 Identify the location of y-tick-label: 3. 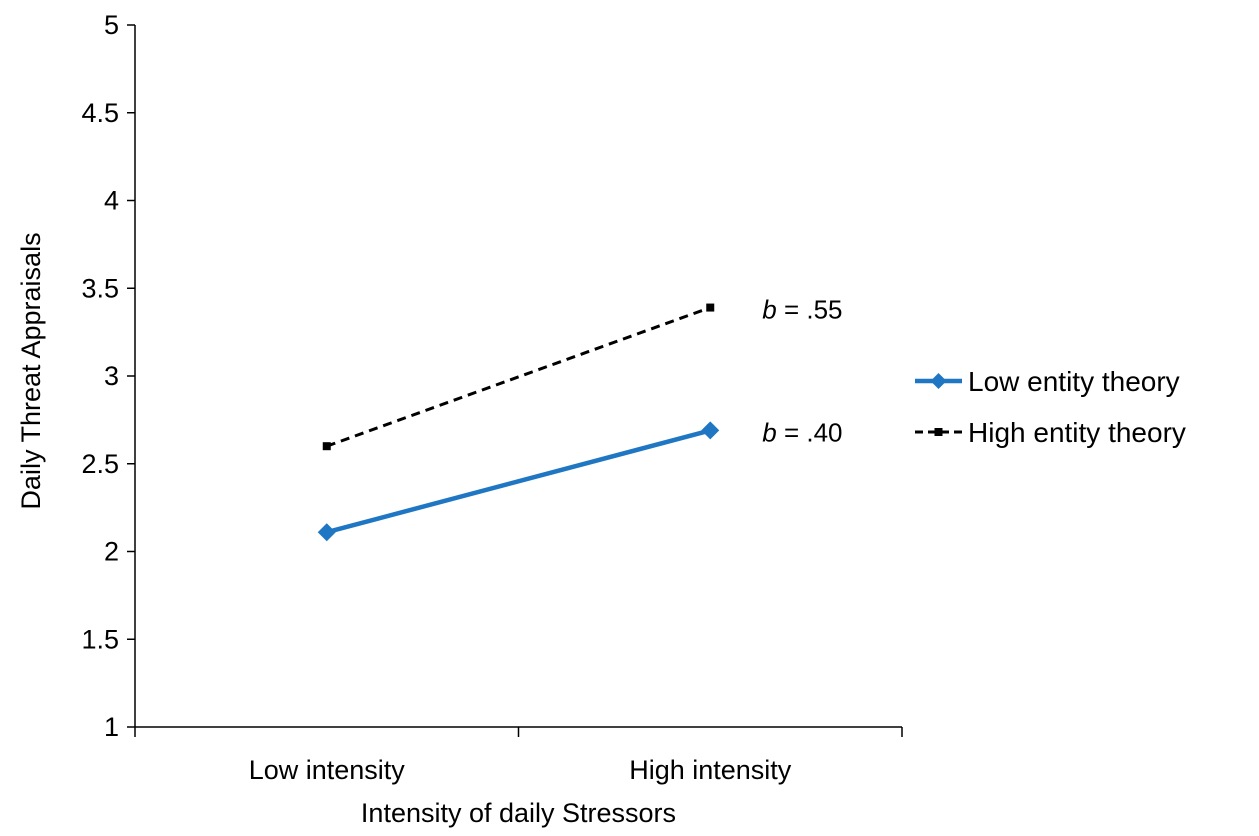
(111, 376).